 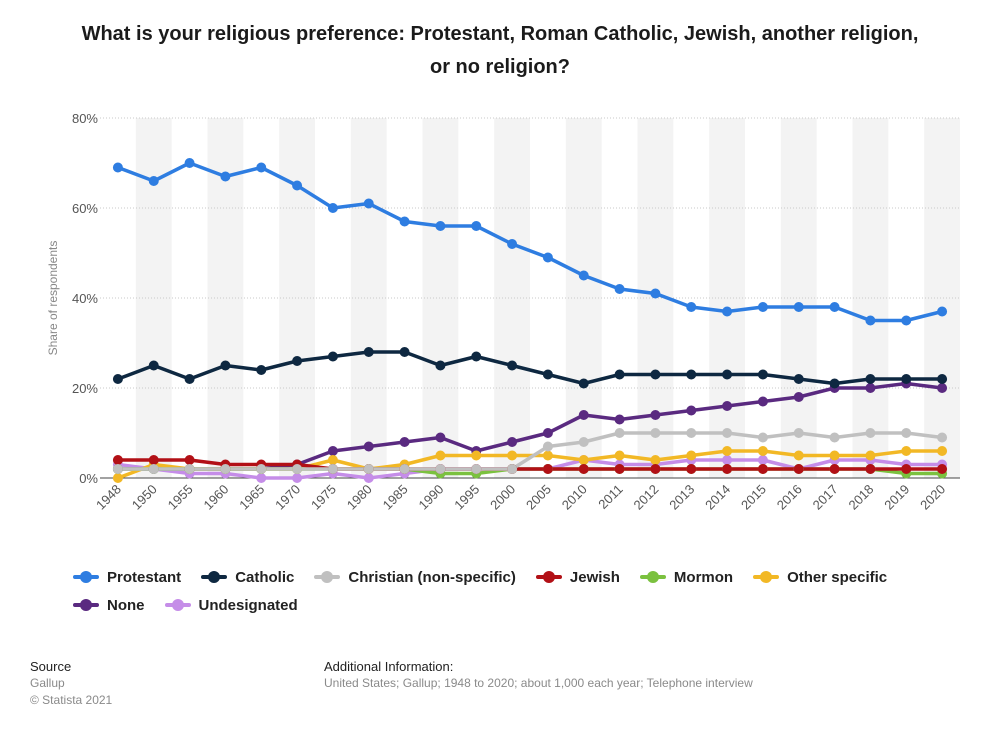 What do you see at coordinates (126, 577) in the screenshot?
I see `legend-item: Protestant` at bounding box center [126, 577].